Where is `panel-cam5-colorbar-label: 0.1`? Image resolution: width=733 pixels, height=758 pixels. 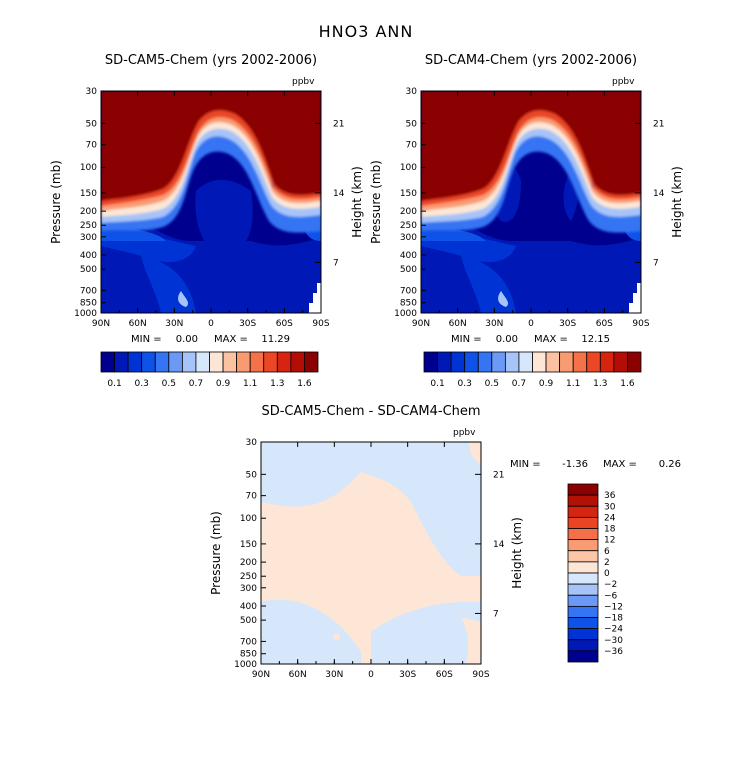 panel-cam5-colorbar-label: 0.1 is located at coordinates (114, 384).